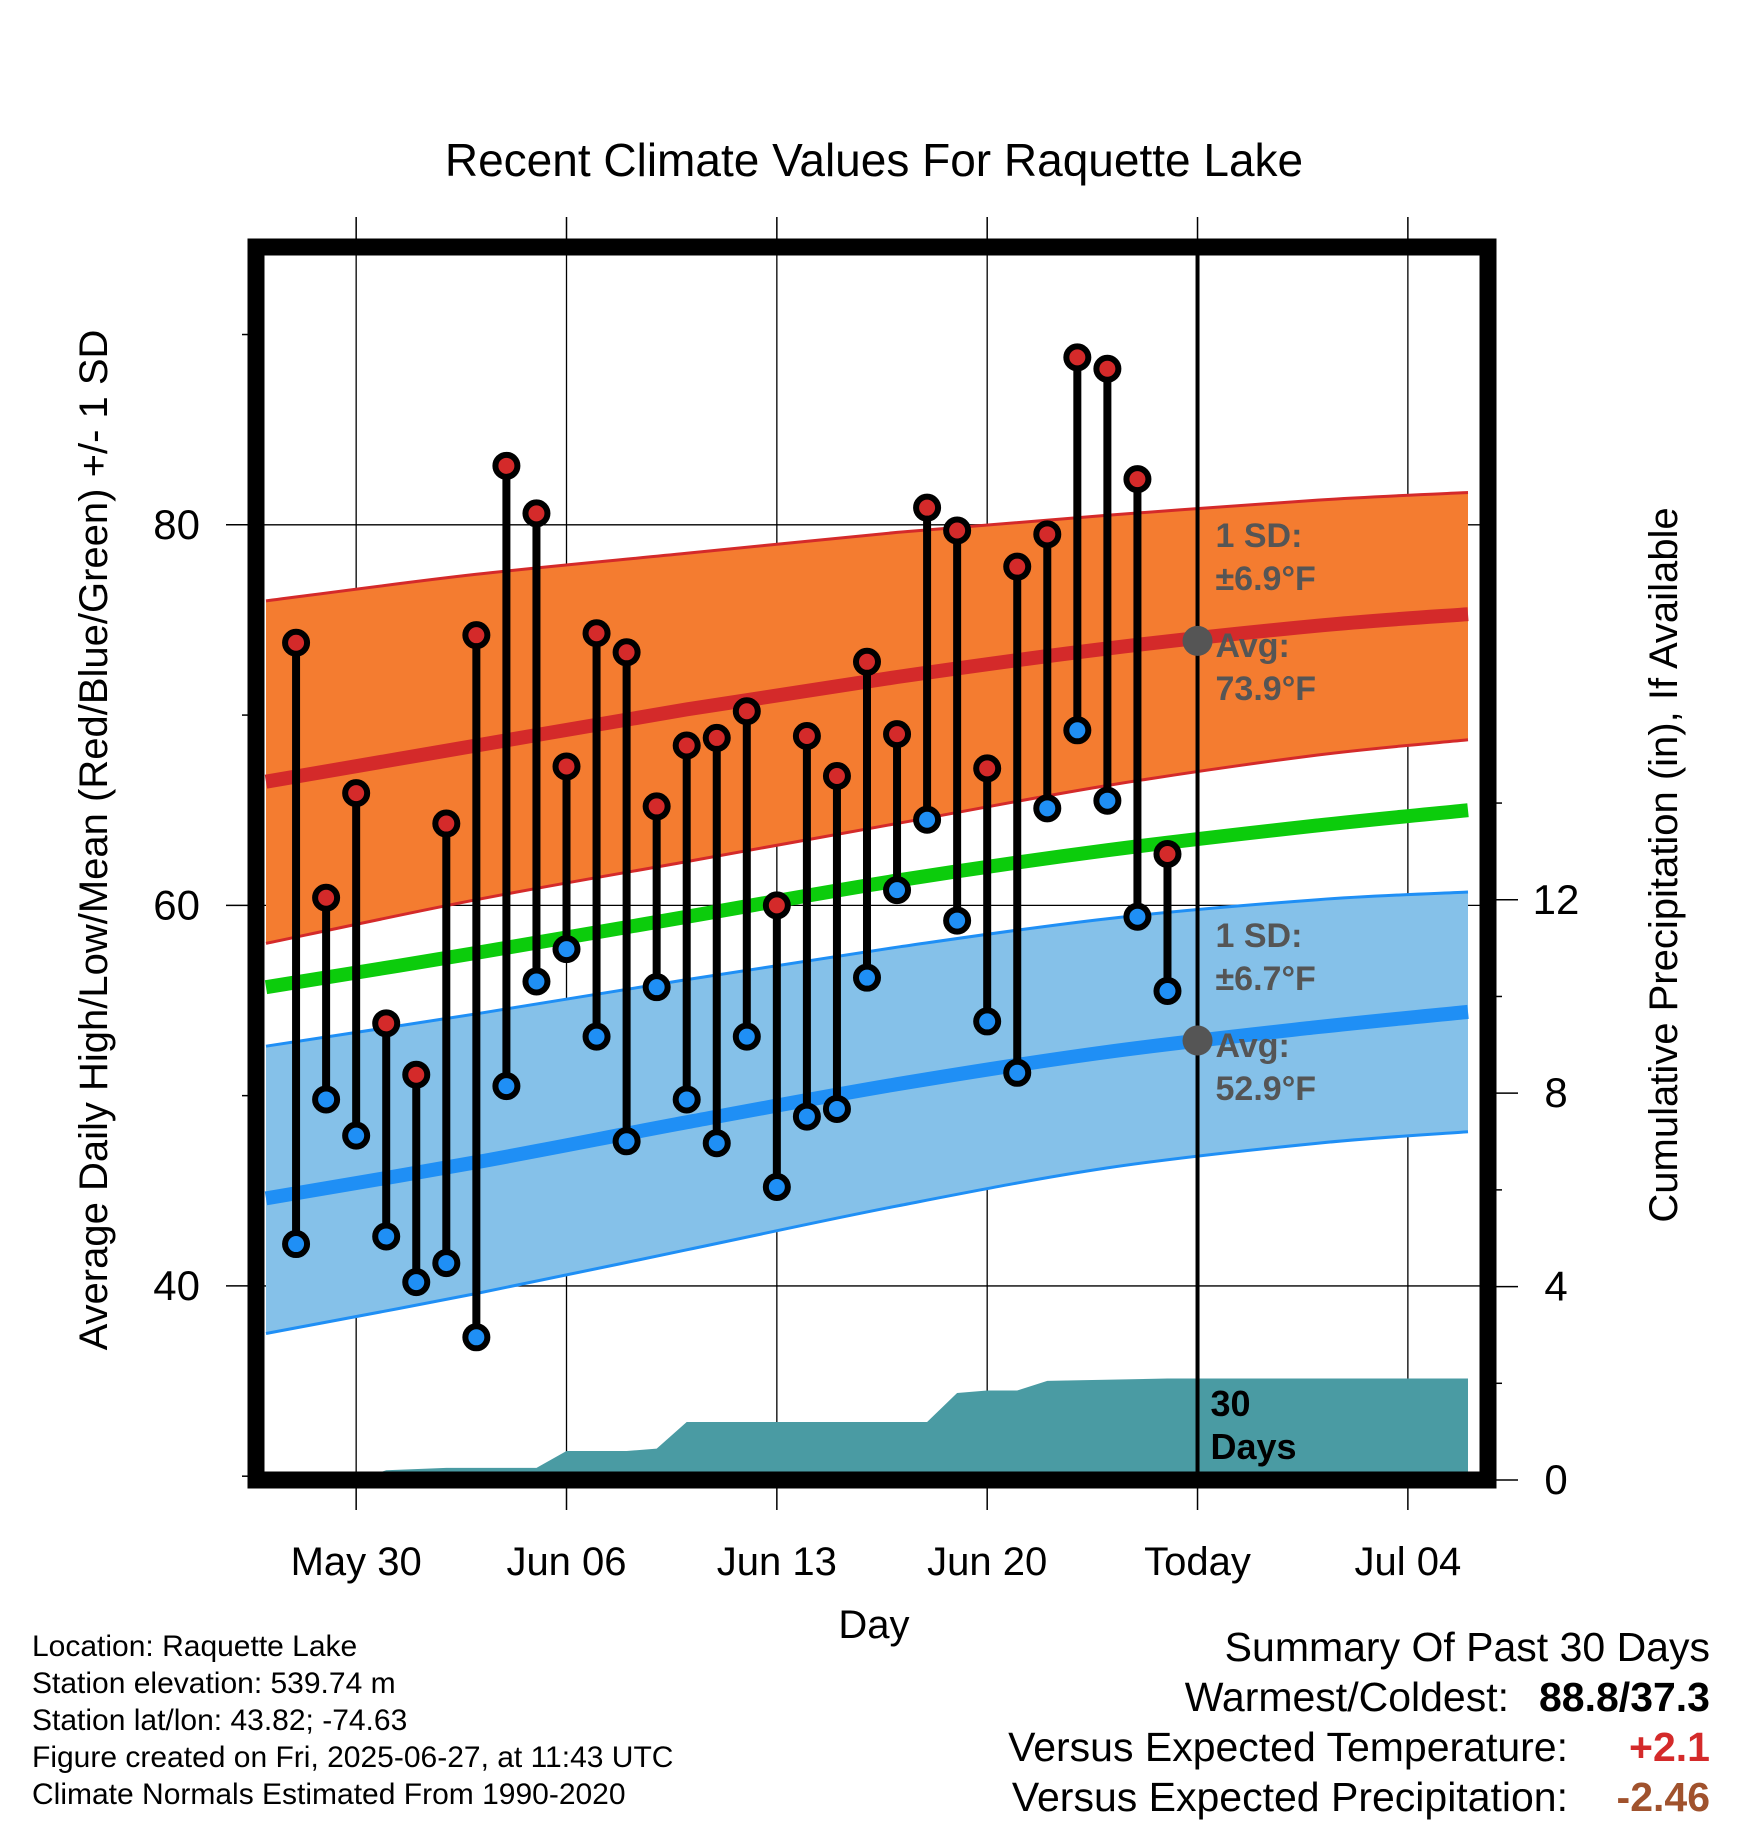 This screenshot has width=1748, height=1828. What do you see at coordinates (874, 160) in the screenshot?
I see `chart-title: Recent Climate Values For Raquette Lake` at bounding box center [874, 160].